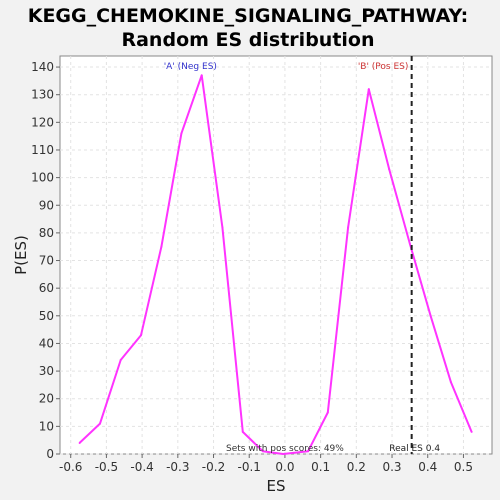 The width and height of the screenshot is (500, 500). Describe the element at coordinates (46, 343) in the screenshot. I see `y-tick-label: 40` at that location.